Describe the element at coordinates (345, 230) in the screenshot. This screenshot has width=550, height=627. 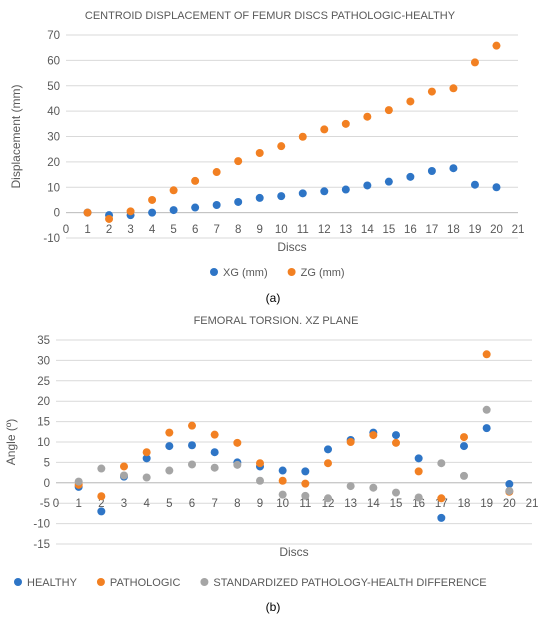
I see `x-tick-label: 13` at that location.